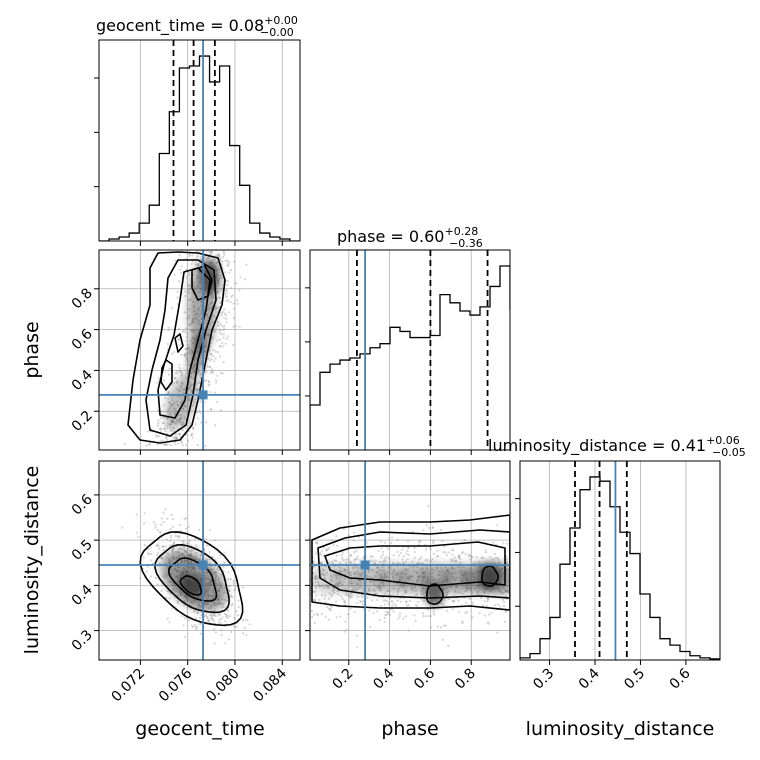  I want to click on y-tick-label: 0.6, so click(82, 339).